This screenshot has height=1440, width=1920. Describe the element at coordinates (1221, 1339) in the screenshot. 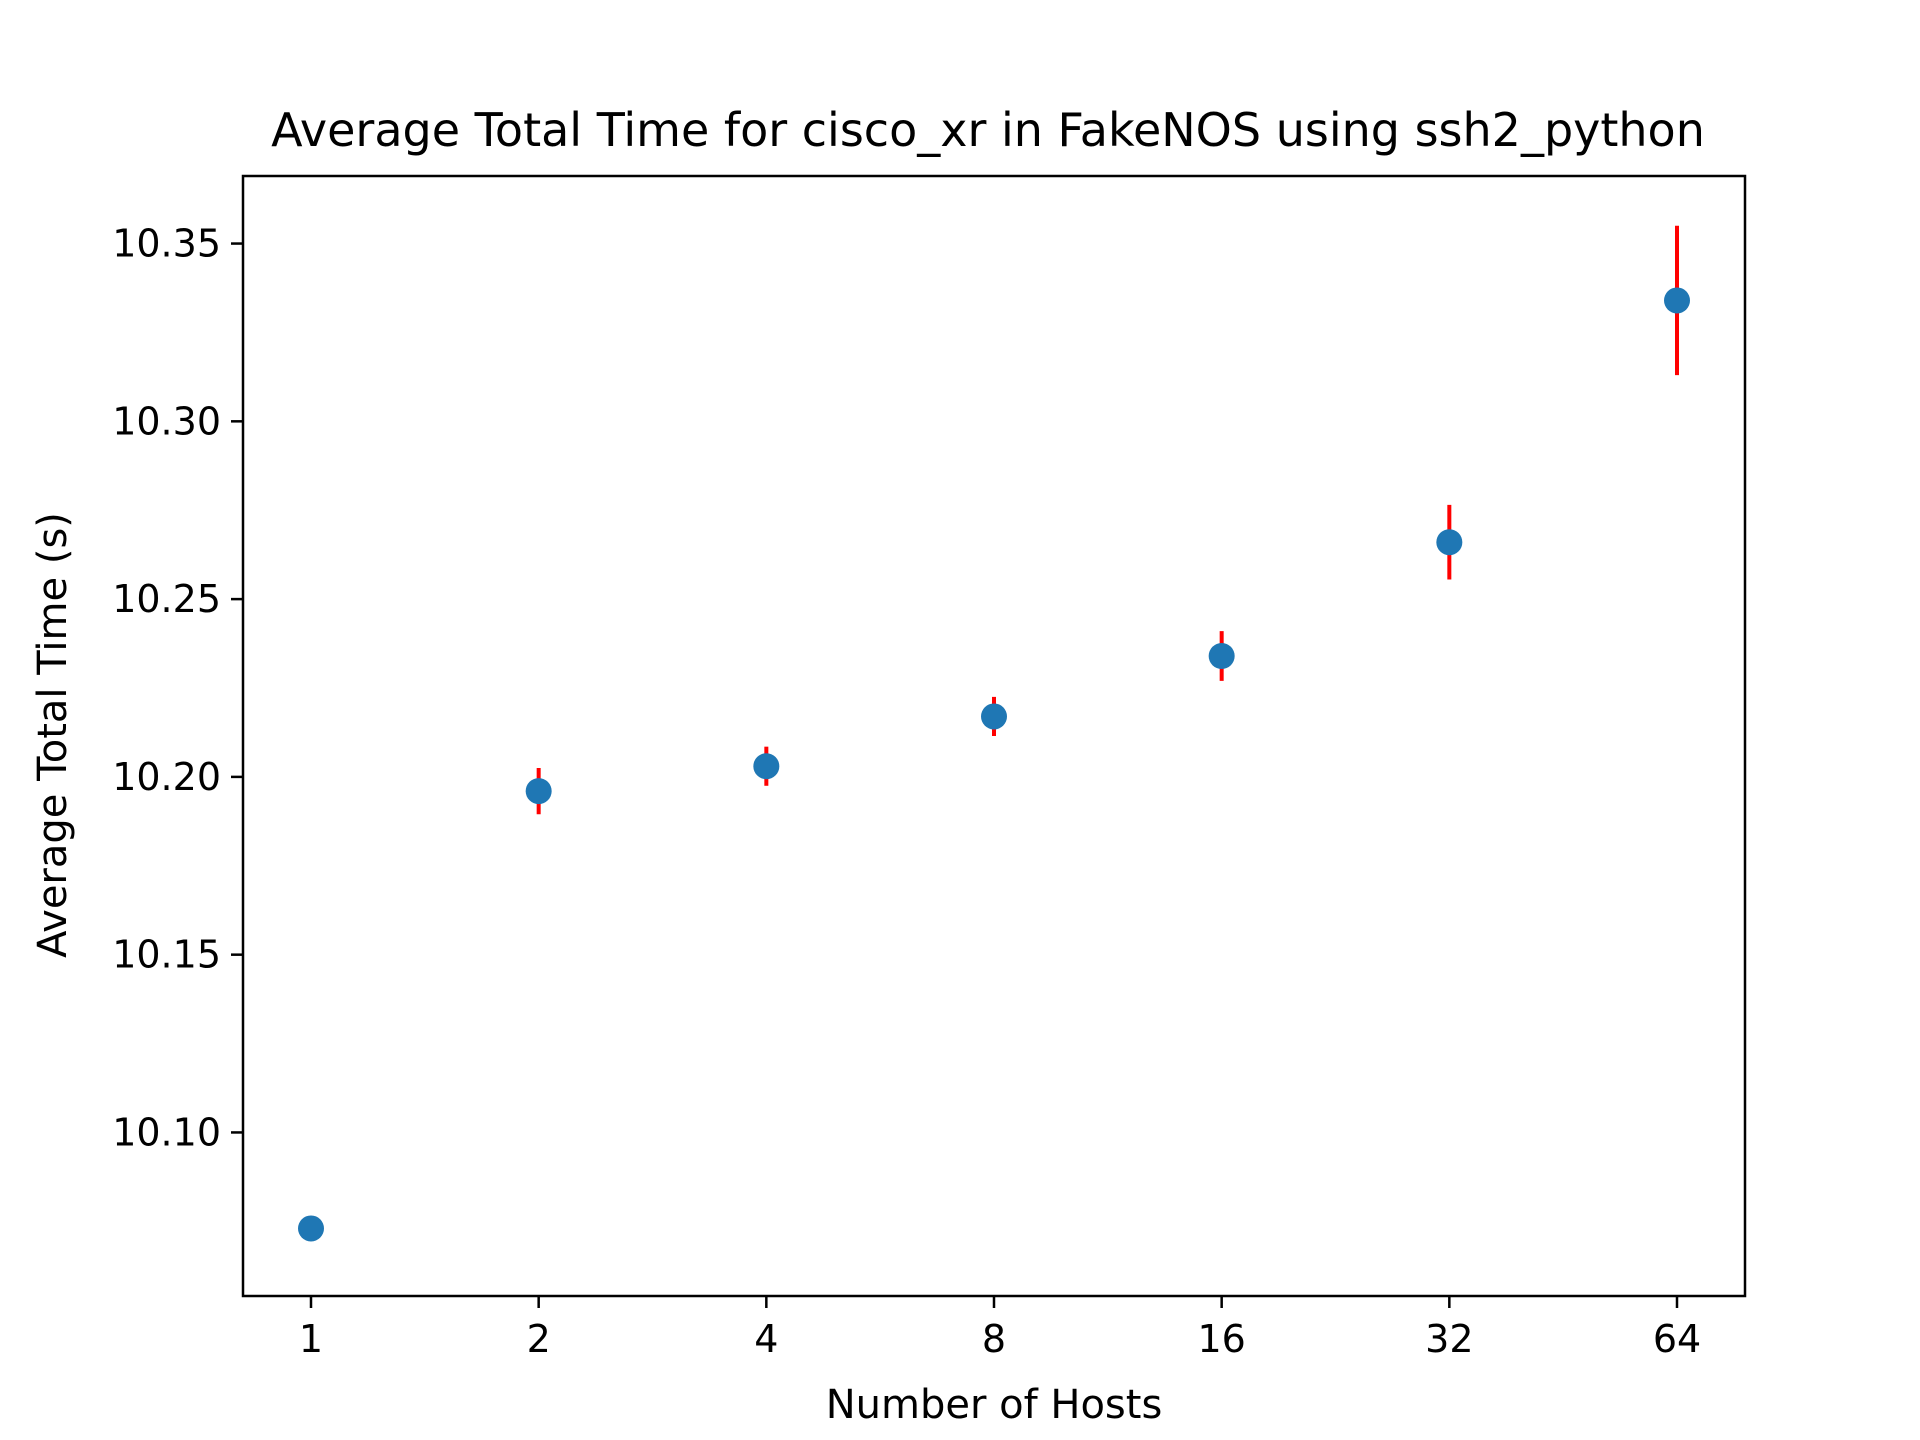

I see `x-tick-label: 16` at that location.